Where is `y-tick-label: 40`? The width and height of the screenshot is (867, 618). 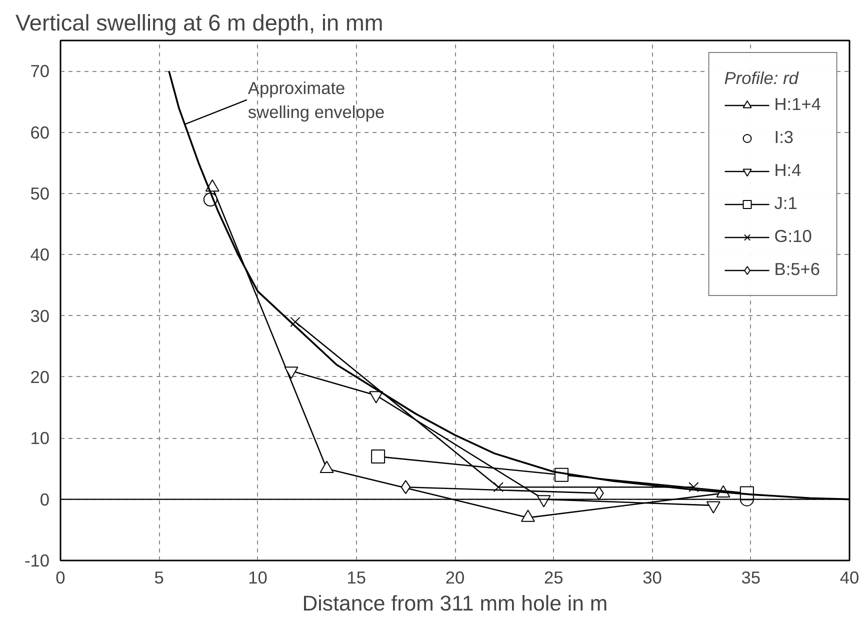
y-tick-label: 40 is located at coordinates (40, 254).